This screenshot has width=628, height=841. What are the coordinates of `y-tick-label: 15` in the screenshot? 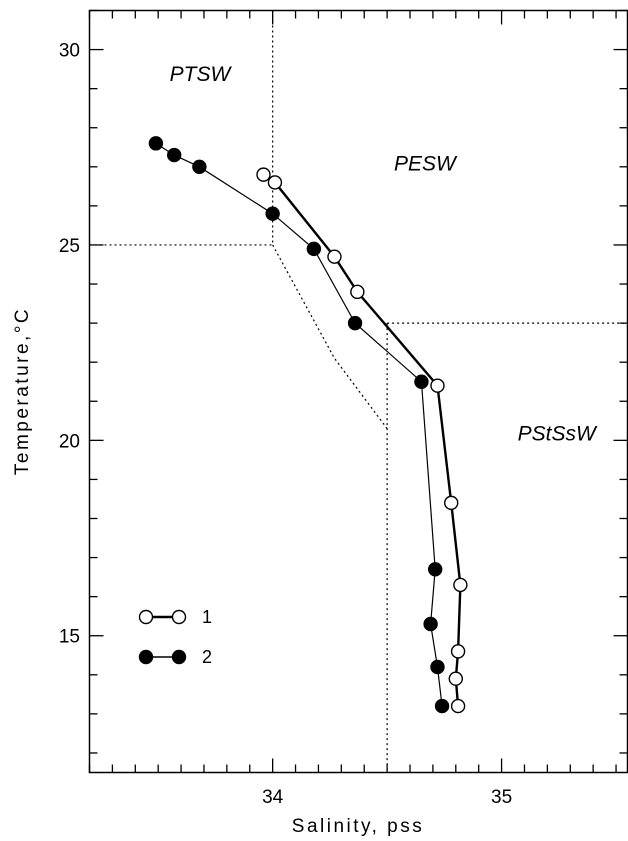 It's located at (69, 637).